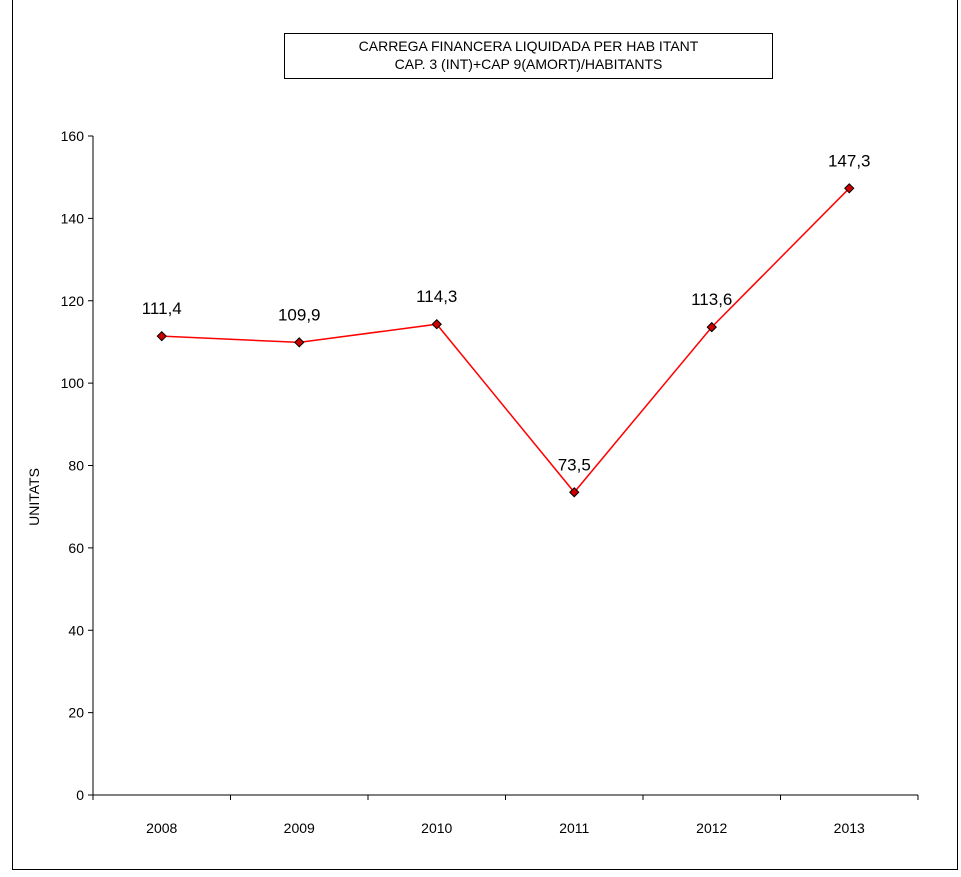 This screenshot has height=877, width=961. I want to click on y-tick-label: 0, so click(80, 795).